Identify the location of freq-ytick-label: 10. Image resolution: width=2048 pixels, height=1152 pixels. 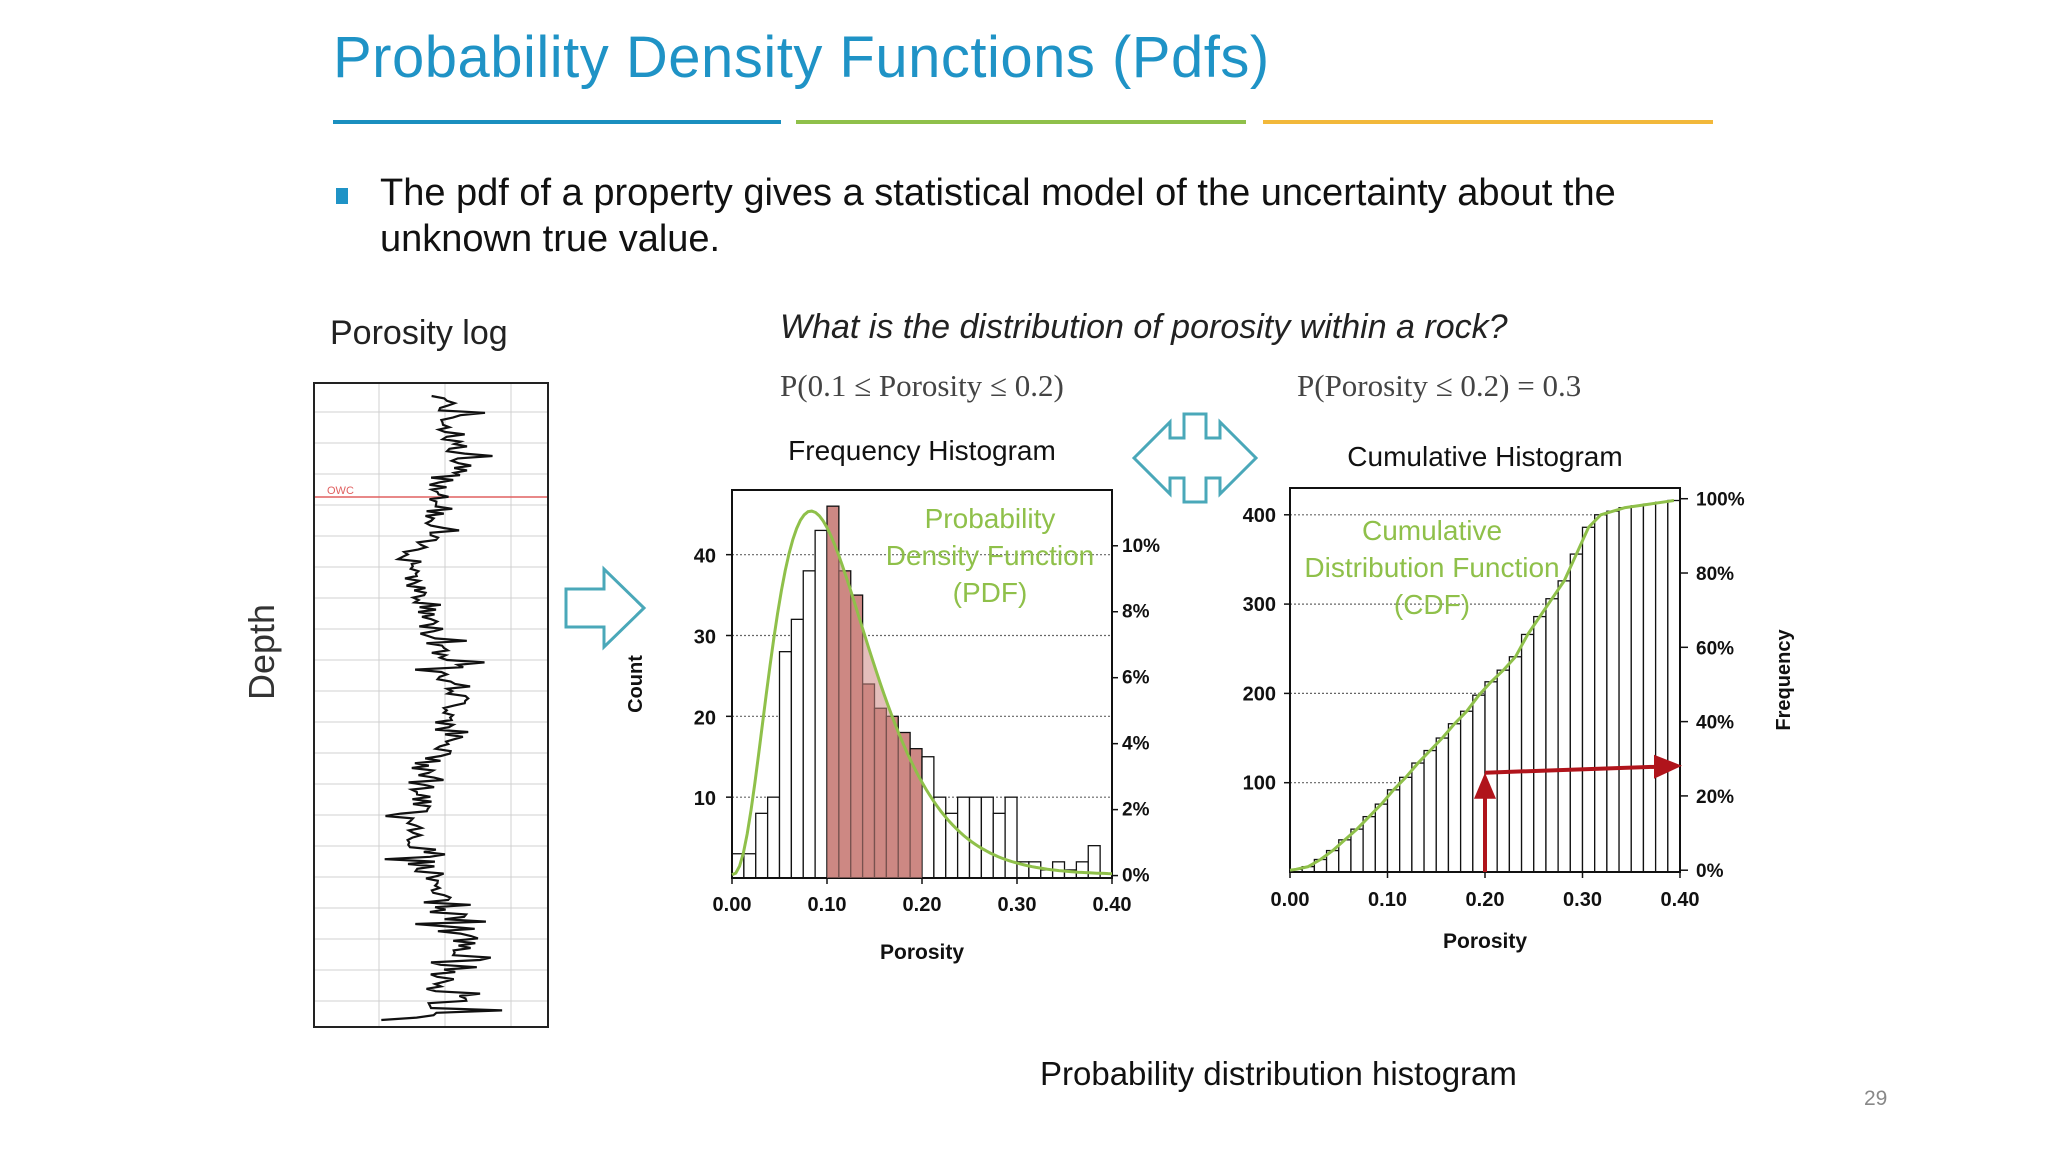
(705, 799).